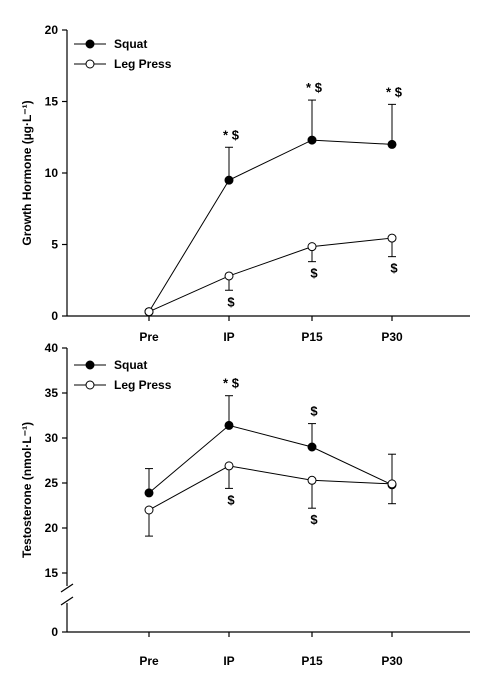 The image size is (495, 685). I want to click on y-tick-label: 10, so click(52, 173).